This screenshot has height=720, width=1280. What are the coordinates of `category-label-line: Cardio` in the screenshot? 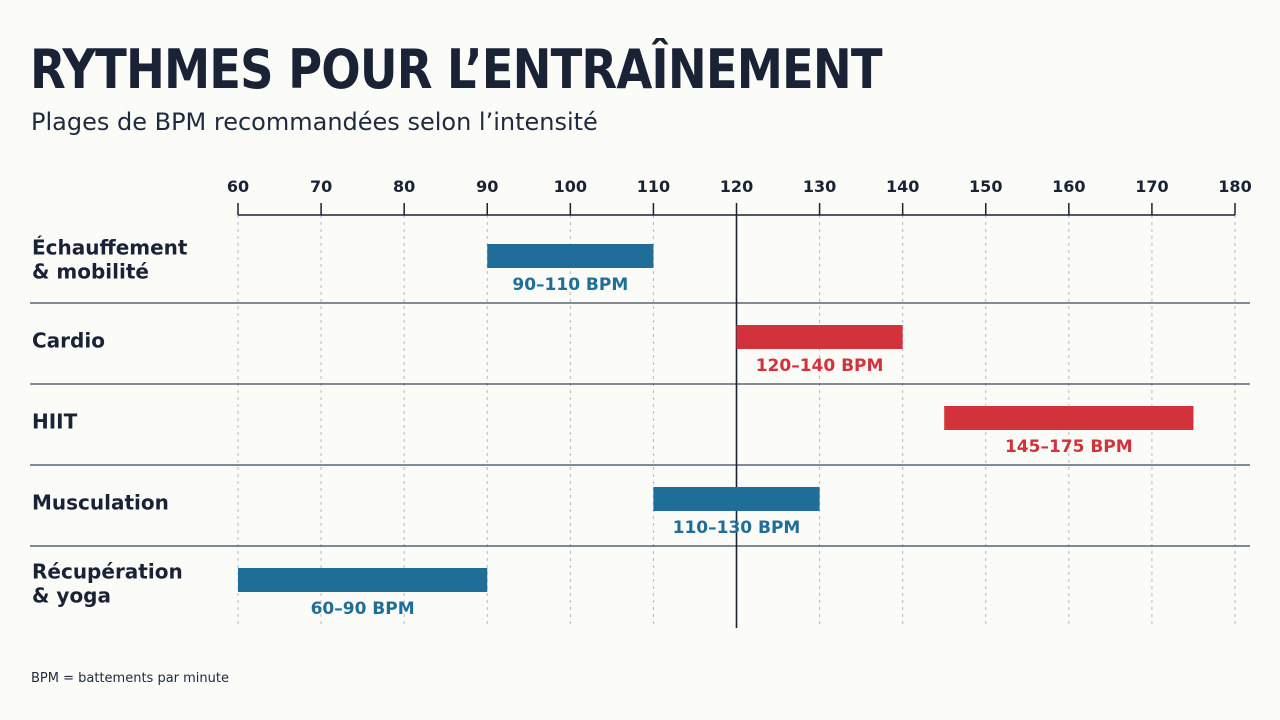 It's located at (68, 341).